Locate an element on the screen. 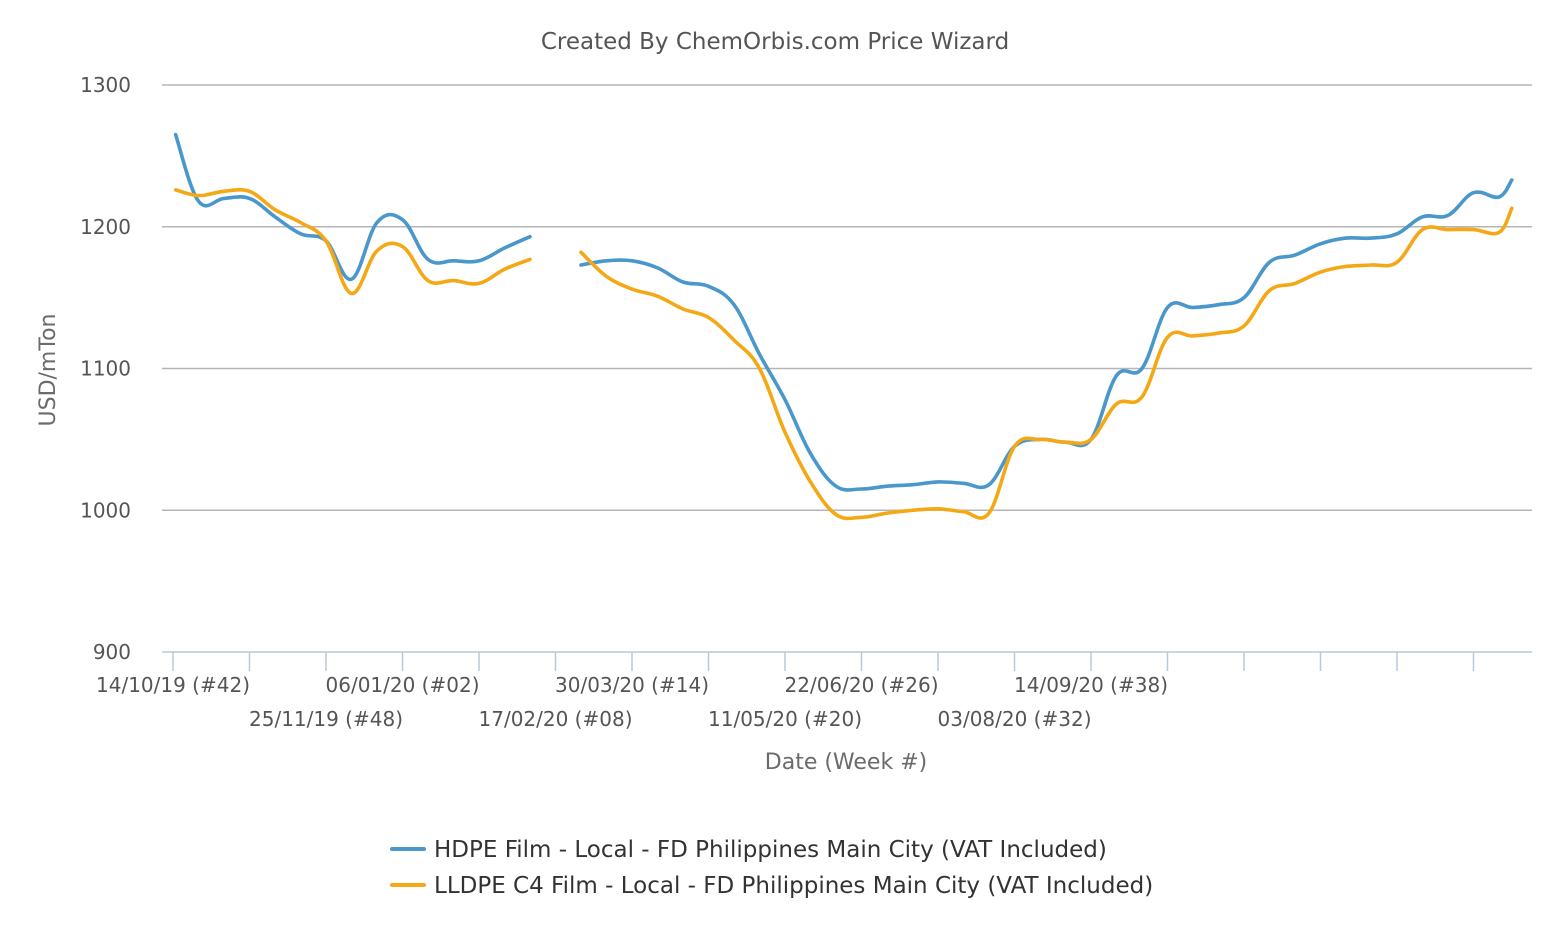 The height and width of the screenshot is (930, 1552). x-tick-label: 17/02/20 (#08) is located at coordinates (556, 719).